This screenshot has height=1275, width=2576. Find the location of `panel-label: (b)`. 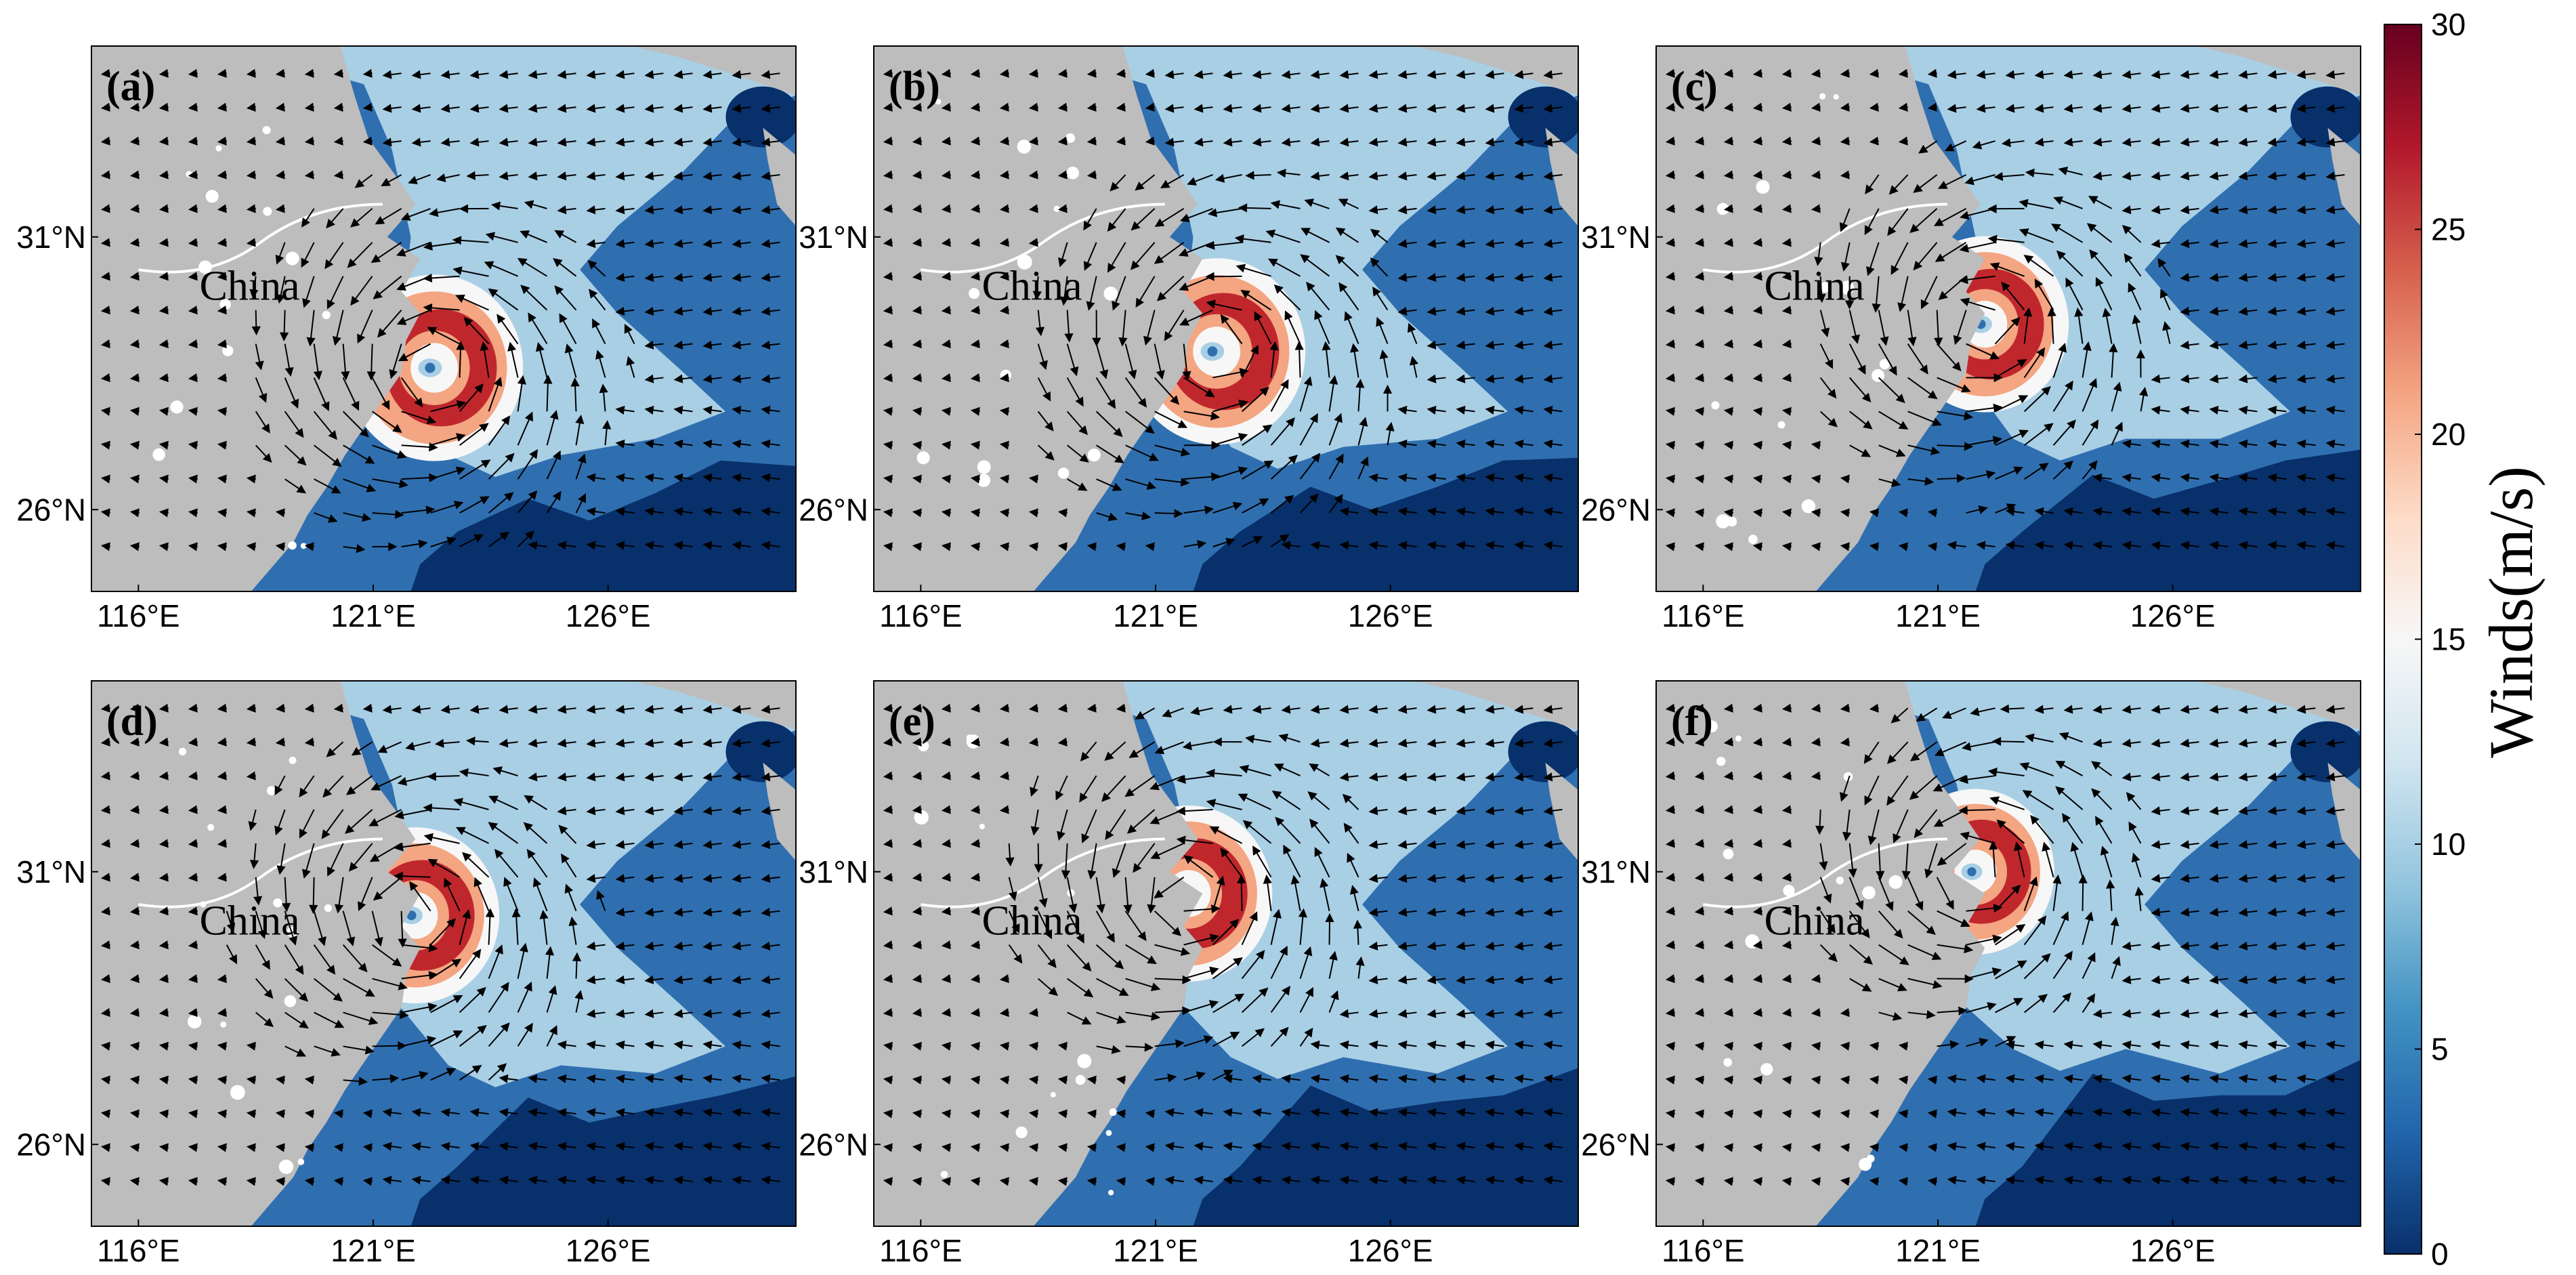

panel-label: (b) is located at coordinates (915, 87).